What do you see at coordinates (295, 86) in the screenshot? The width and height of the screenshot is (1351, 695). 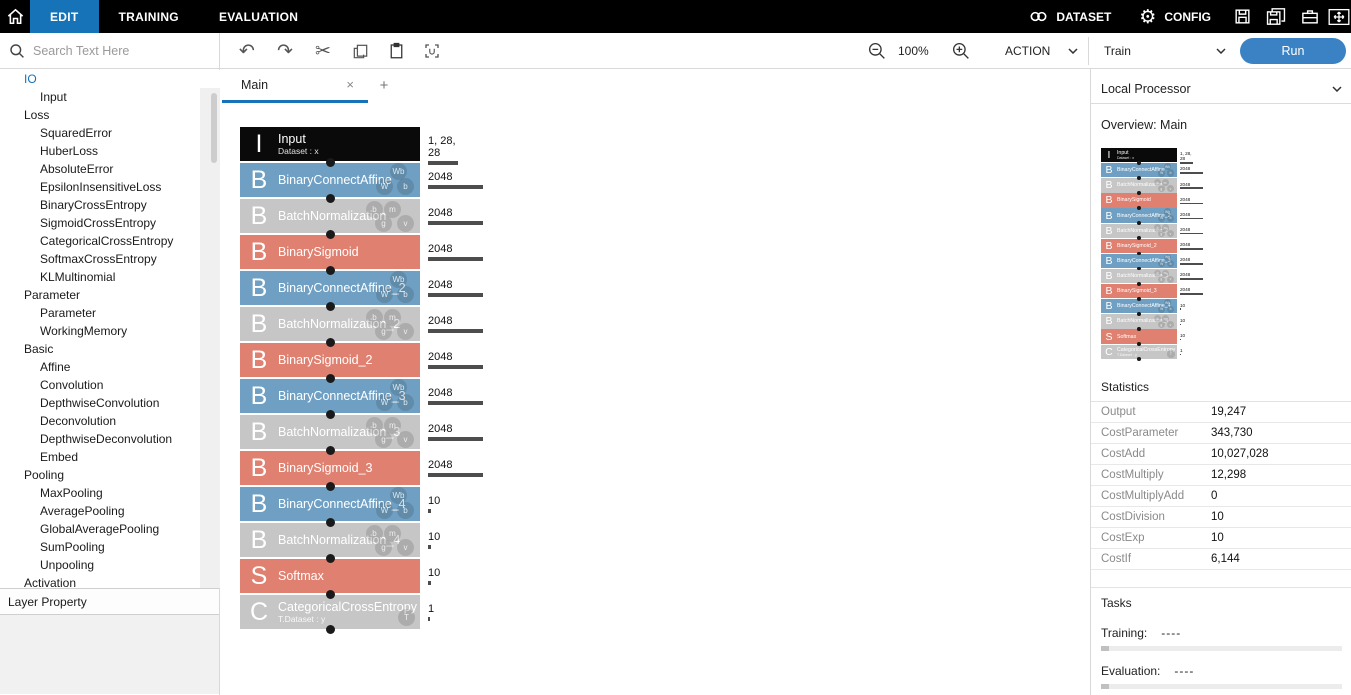 I see `tab-network-main: Main ×` at bounding box center [295, 86].